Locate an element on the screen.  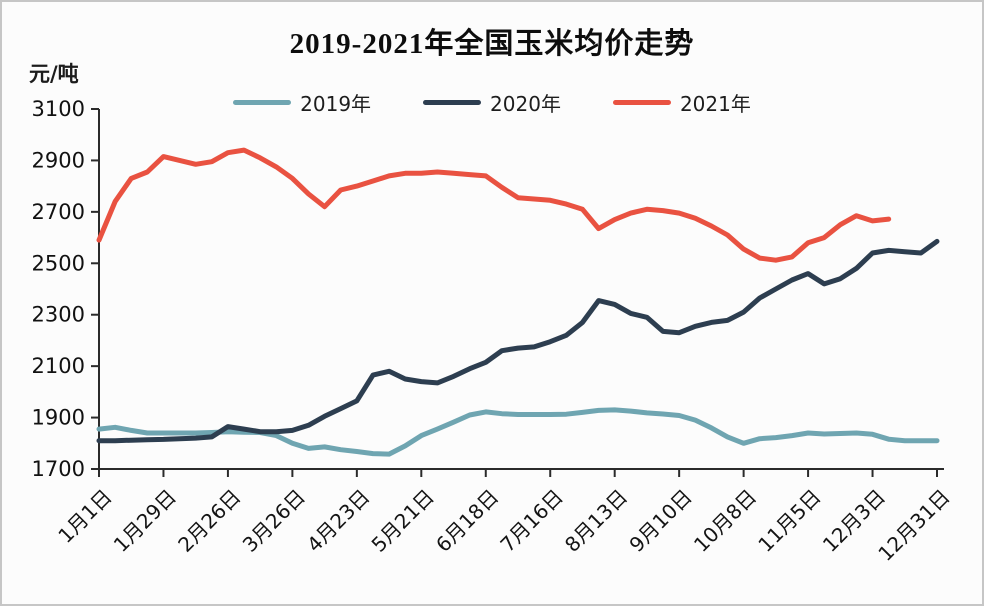
legend-label-2020: 2020年 is located at coordinates (525, 104).